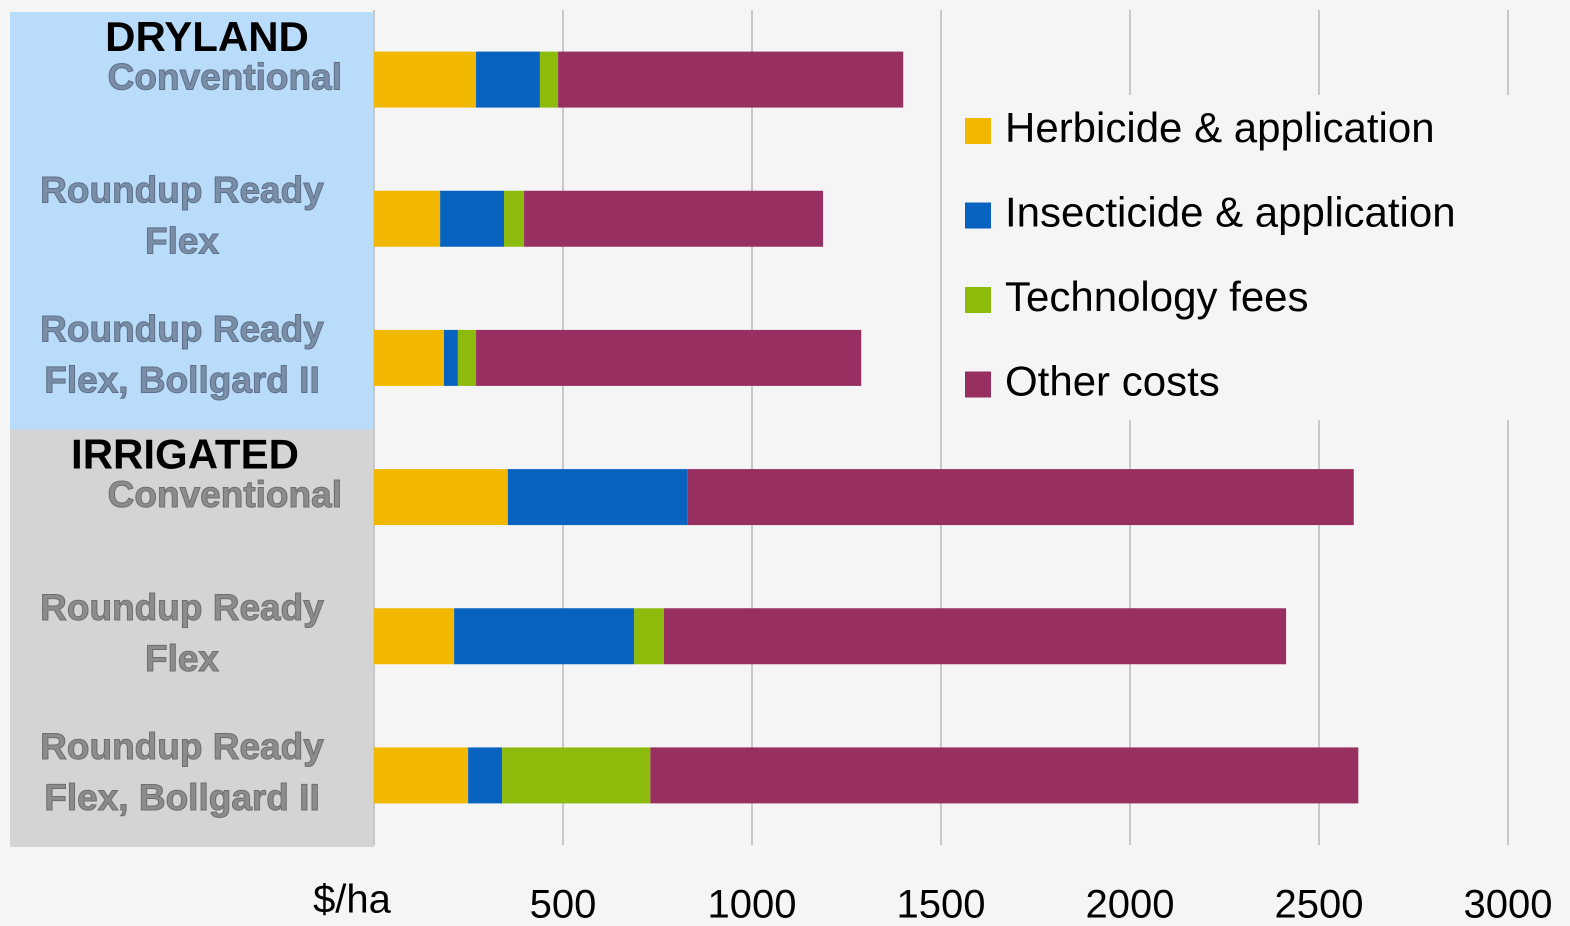 Image resolution: width=1570 pixels, height=926 pixels. Describe the element at coordinates (185, 454) in the screenshot. I see `group-label: IRRIGATED` at that location.